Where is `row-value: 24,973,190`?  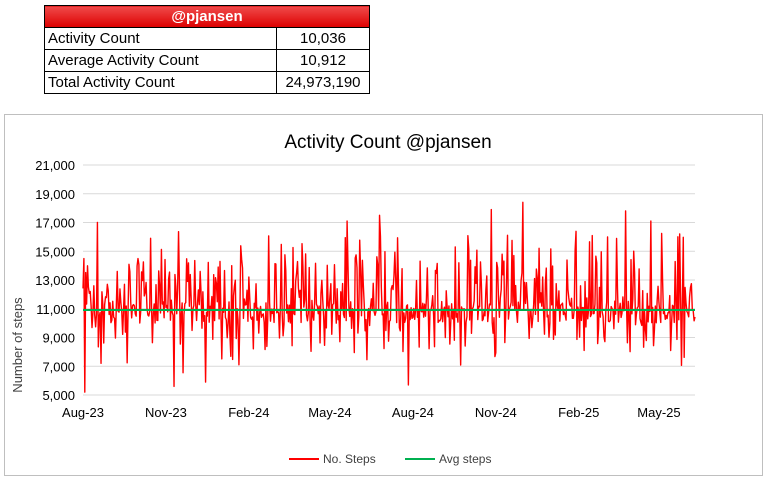
row-value: 24,973,190 is located at coordinates (323, 82).